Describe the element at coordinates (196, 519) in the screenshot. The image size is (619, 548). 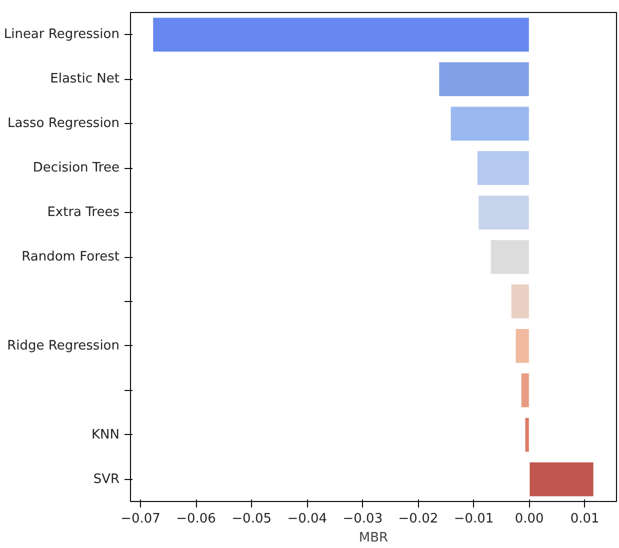
I see `x-tick-label: −0.06` at that location.